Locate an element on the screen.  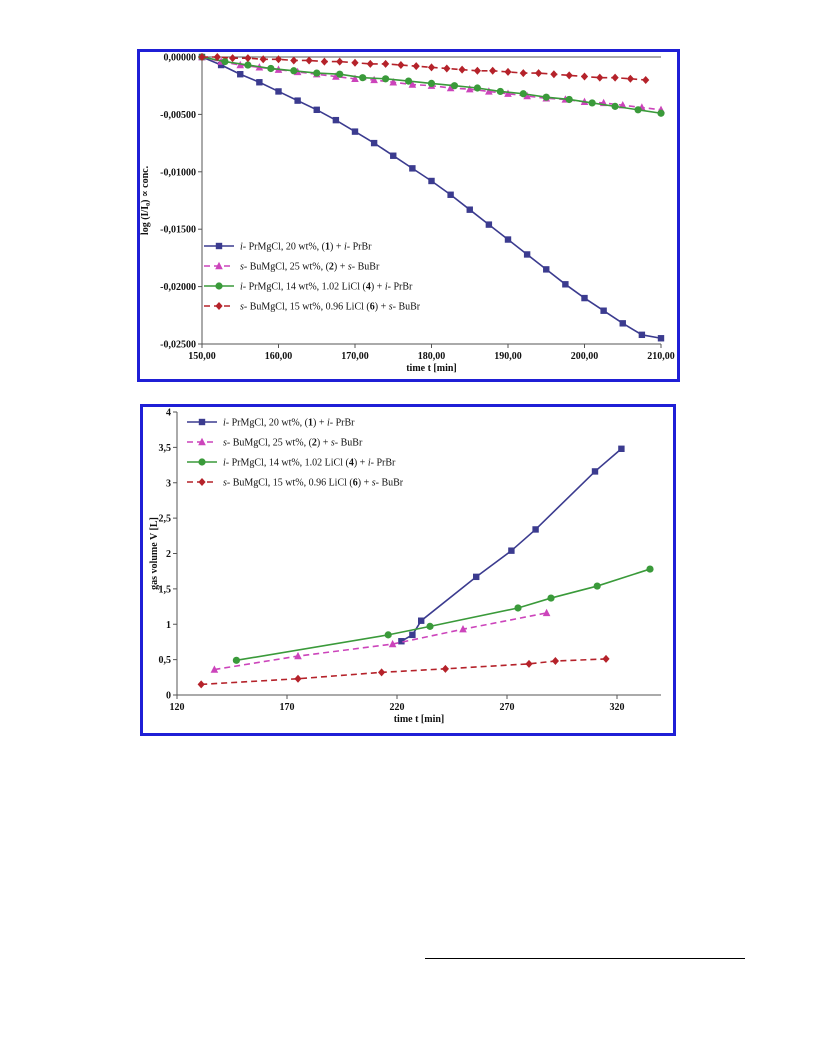
y-tick-label: -0,01000 is located at coordinates (178, 172).